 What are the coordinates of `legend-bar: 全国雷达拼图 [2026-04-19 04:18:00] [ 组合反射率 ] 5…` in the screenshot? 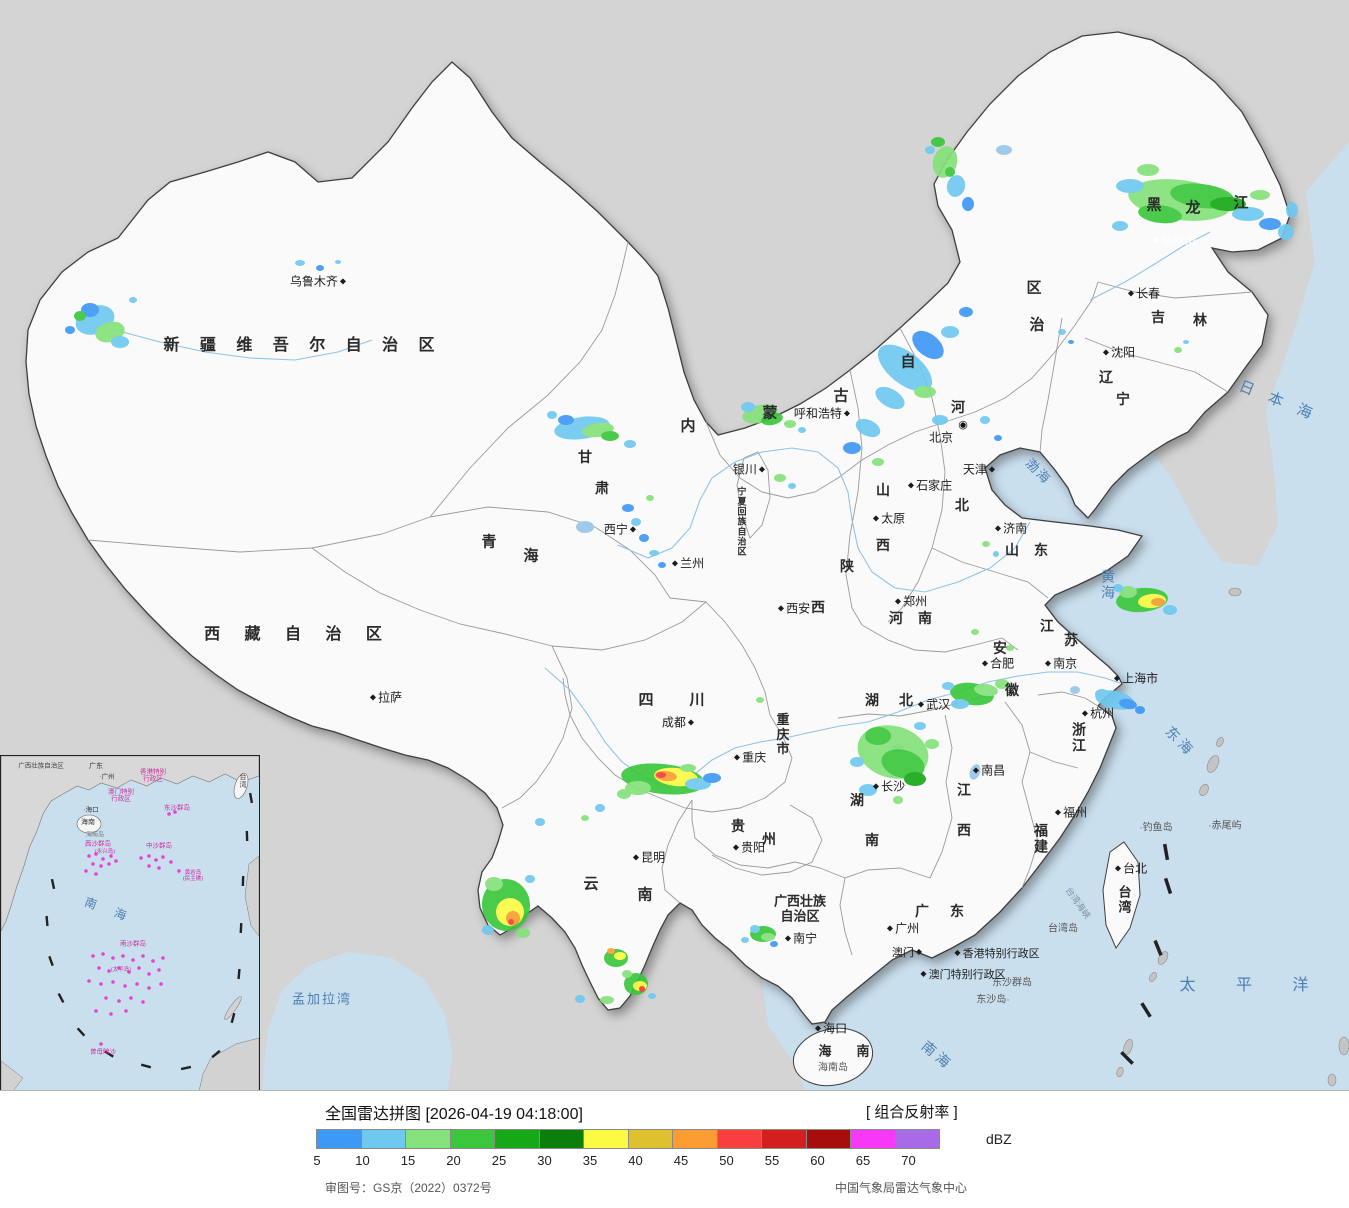 It's located at (674, 1149).